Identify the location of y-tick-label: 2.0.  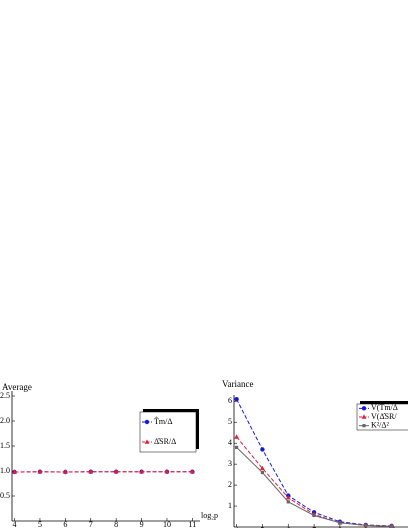
(5, 420).